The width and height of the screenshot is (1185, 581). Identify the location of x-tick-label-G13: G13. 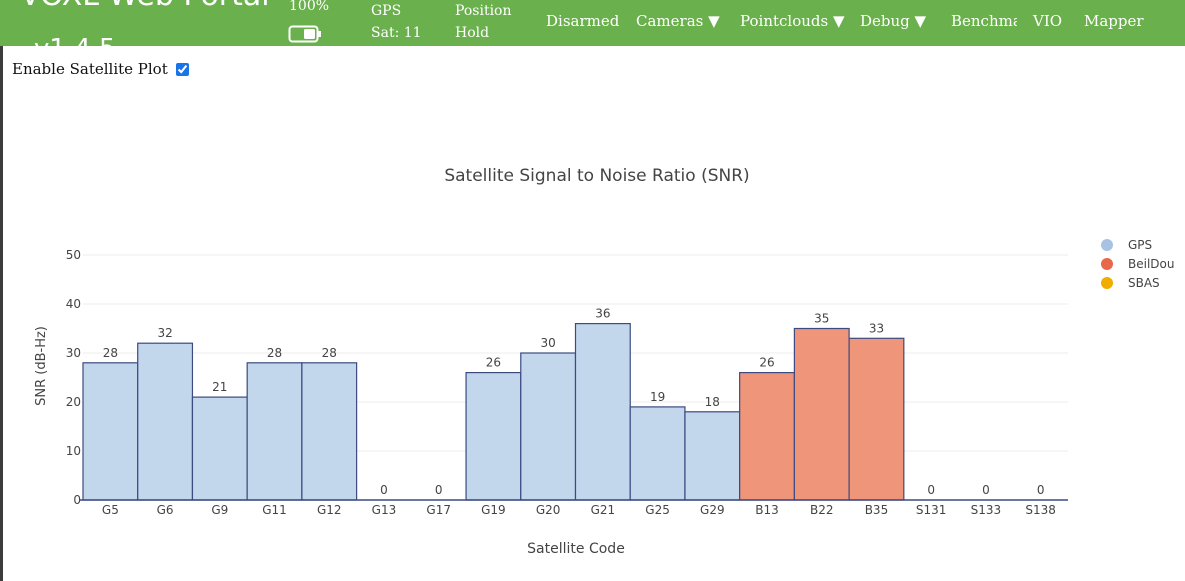
(384, 510).